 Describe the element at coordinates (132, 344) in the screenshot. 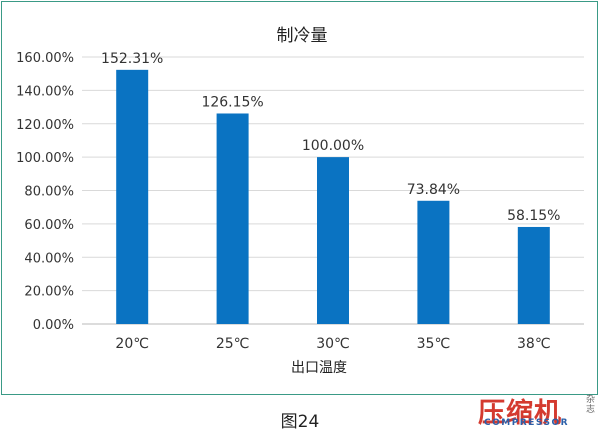

I see `x-tick-label: 20℃` at that location.